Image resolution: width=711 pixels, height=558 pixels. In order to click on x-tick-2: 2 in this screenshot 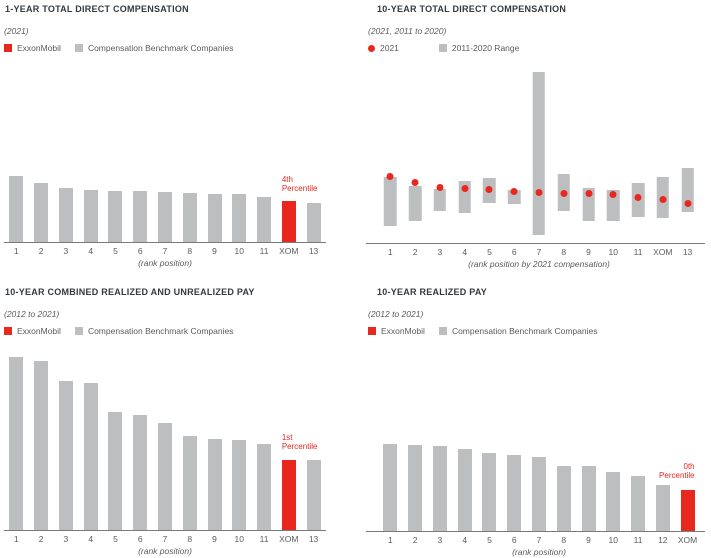, I will do `click(415, 540)`.